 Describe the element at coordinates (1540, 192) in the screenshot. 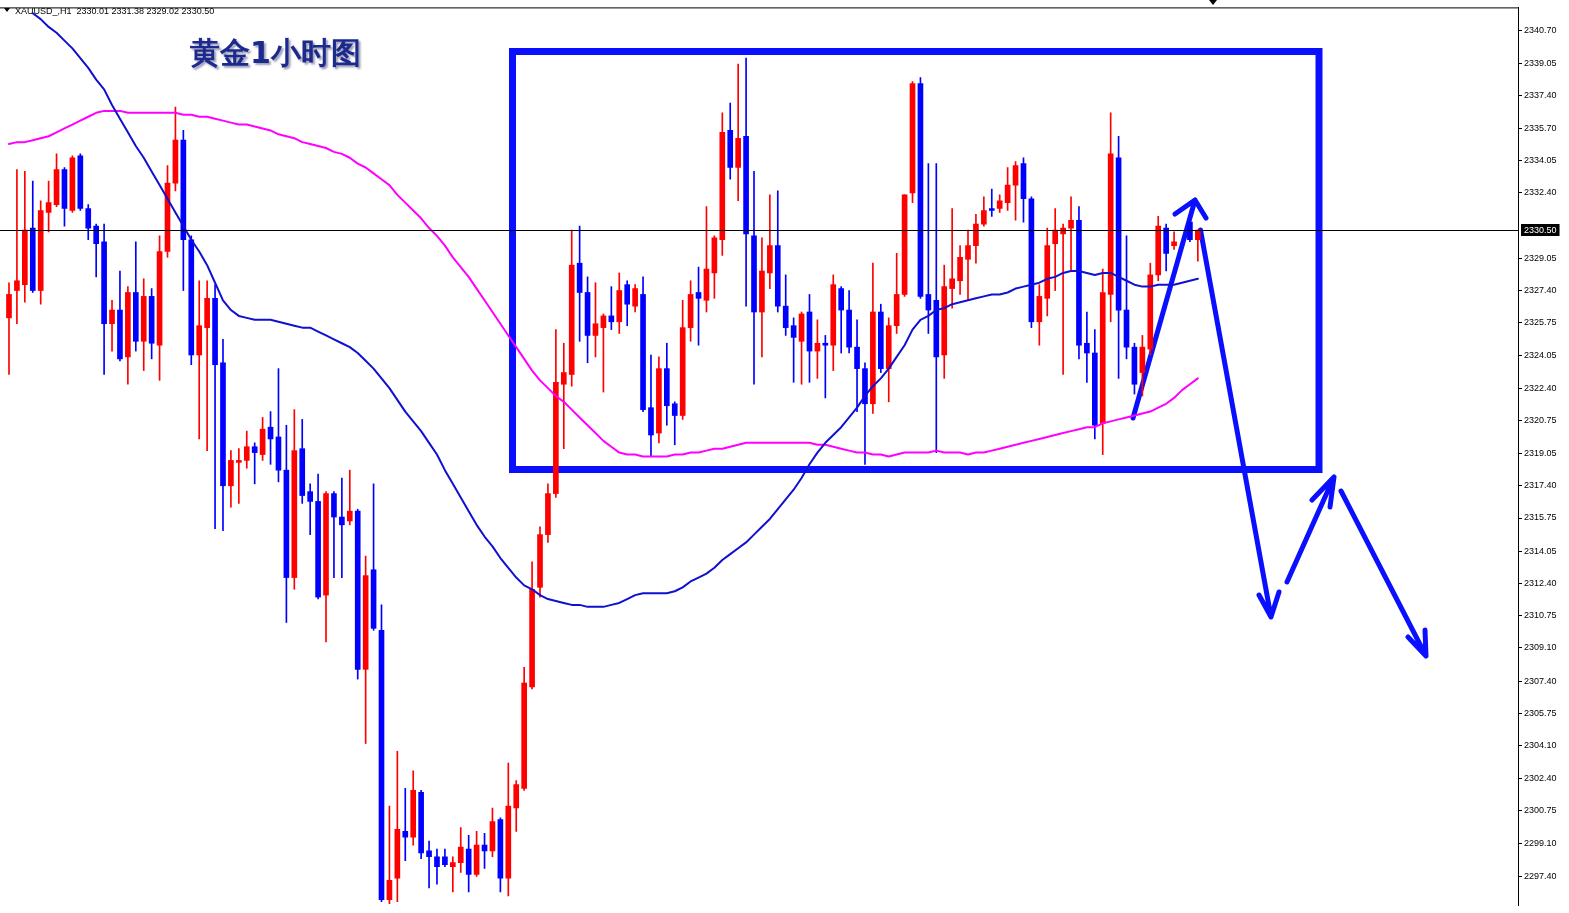

I see `y-tick-label: 2332.40` at that location.